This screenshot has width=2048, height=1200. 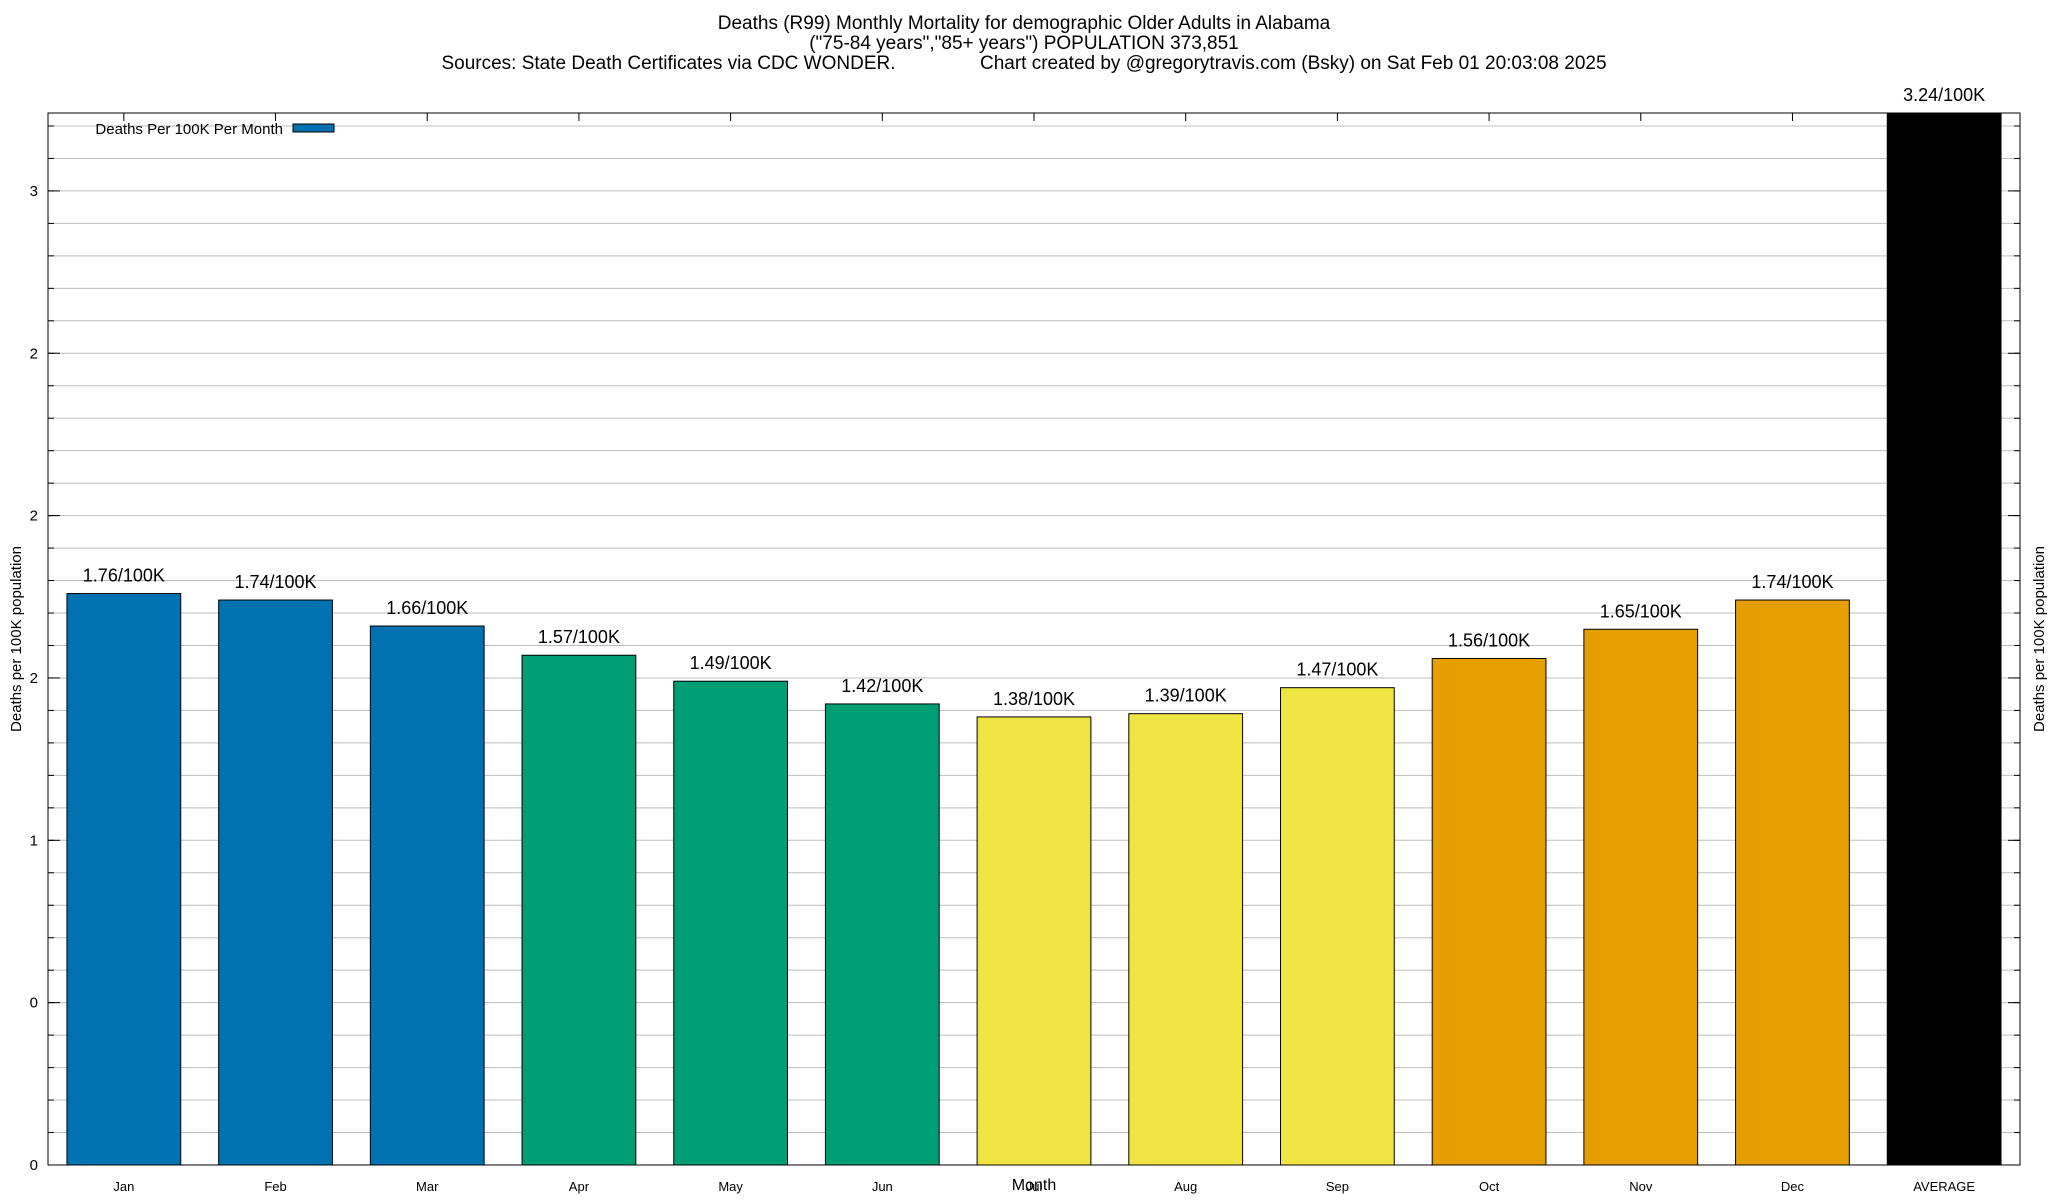 I want to click on data-label: 1.76/100K, so click(x=124, y=576).